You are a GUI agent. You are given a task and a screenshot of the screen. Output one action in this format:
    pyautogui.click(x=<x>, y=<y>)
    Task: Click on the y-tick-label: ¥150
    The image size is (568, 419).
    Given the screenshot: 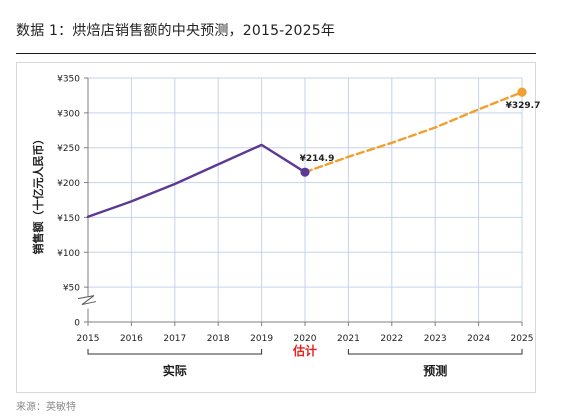 What is the action you would take?
    pyautogui.click(x=68, y=219)
    